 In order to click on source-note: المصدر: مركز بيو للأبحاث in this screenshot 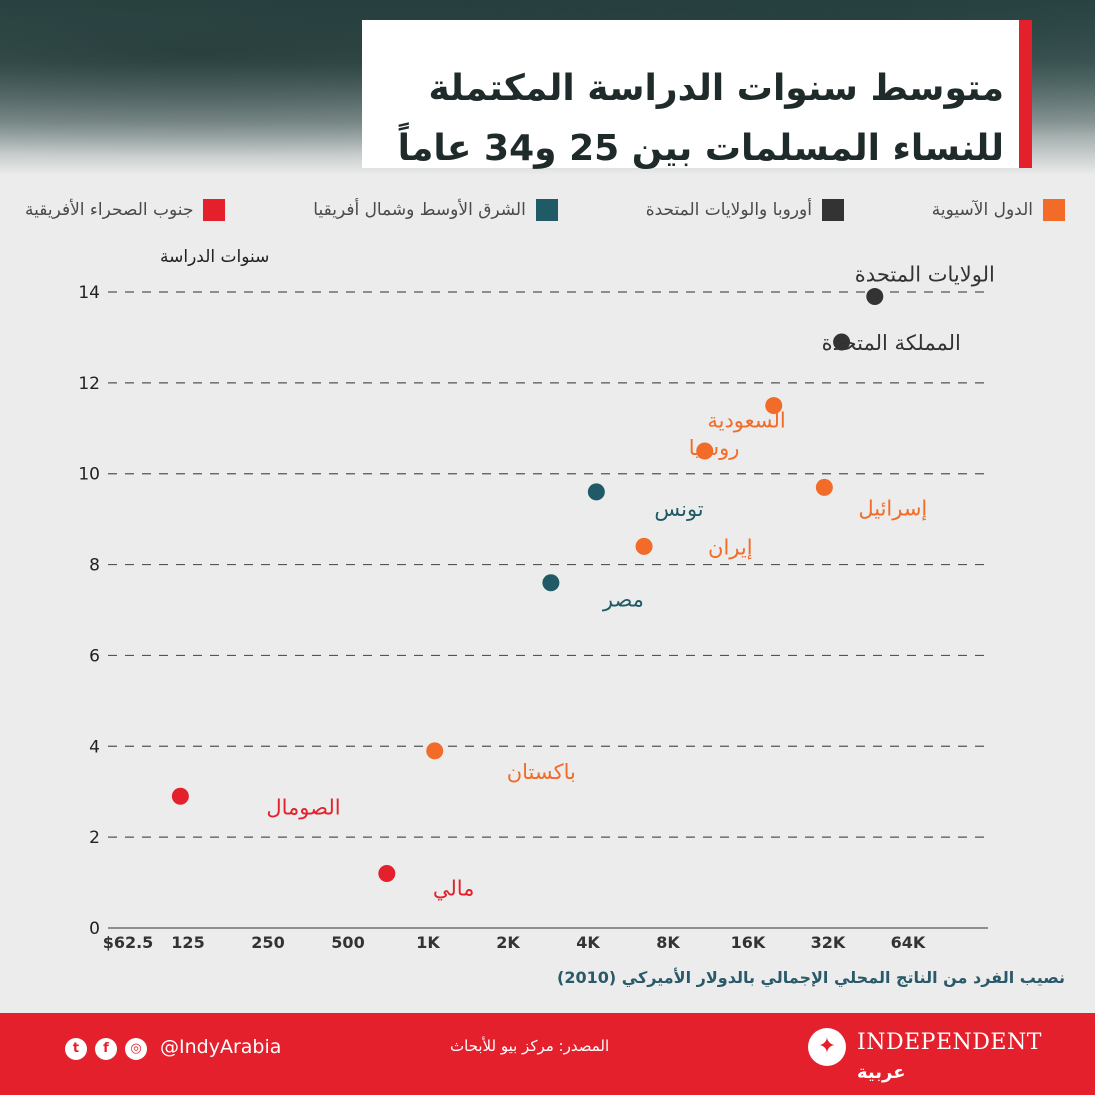, I will do `click(530, 1046)`.